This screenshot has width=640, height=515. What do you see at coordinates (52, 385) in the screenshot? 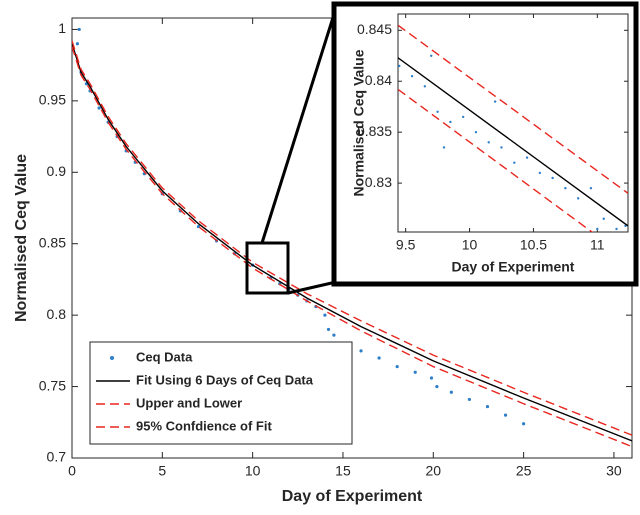
I see `y-tick-label: 0.75` at bounding box center [52, 385].